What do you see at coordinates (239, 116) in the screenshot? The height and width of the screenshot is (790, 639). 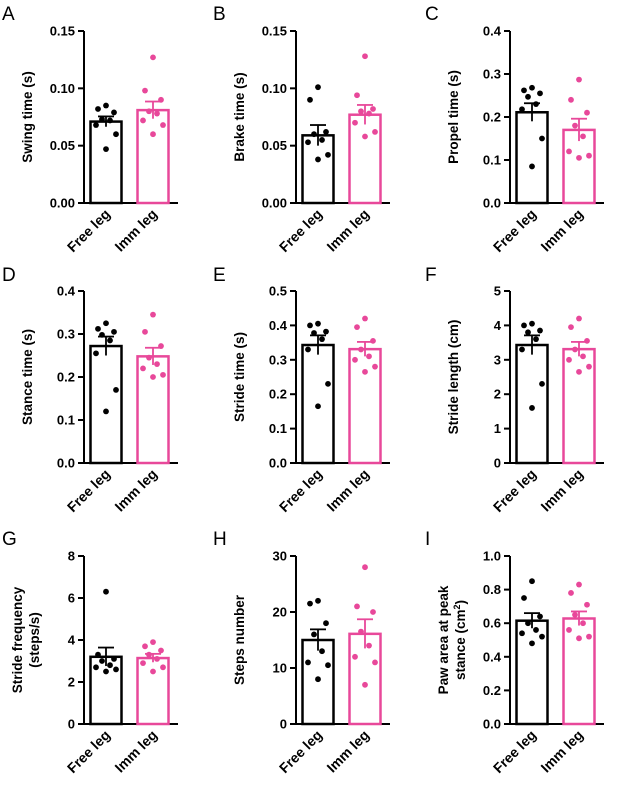 I see `y-axis-label: Brake time (s)` at bounding box center [239, 116].